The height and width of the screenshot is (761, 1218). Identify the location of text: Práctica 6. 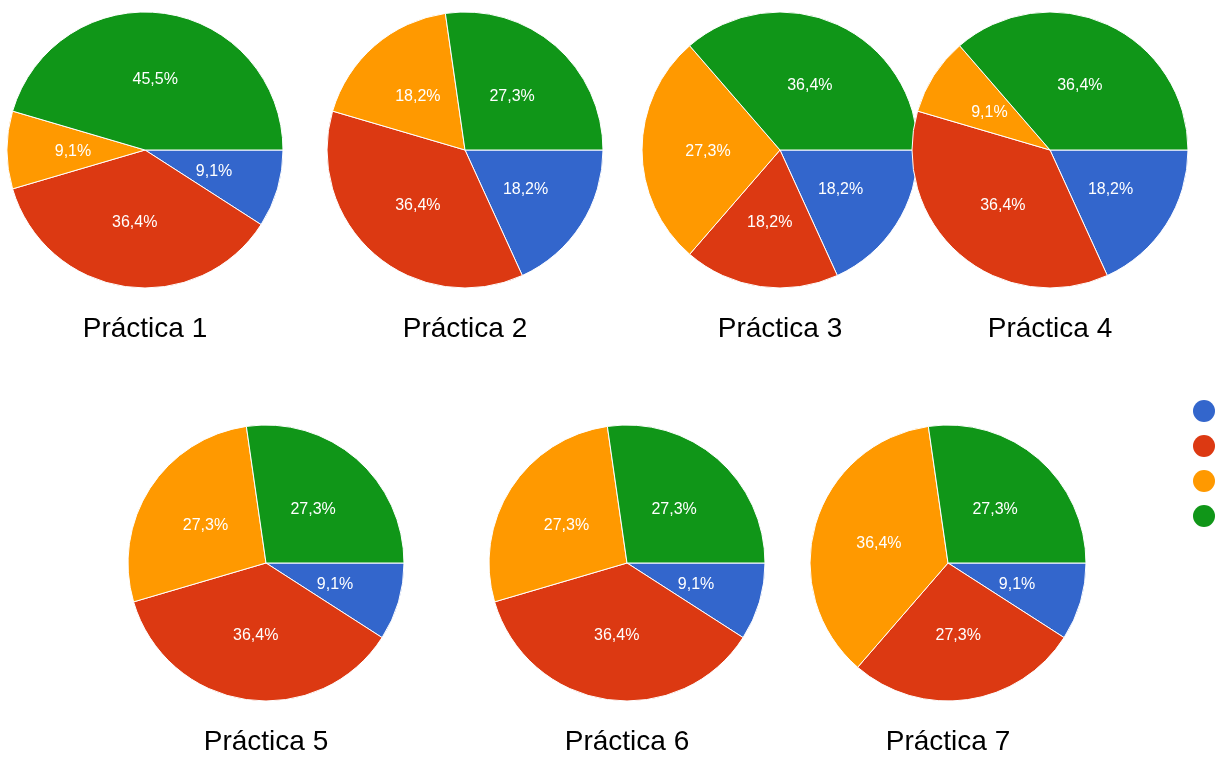
(627, 740).